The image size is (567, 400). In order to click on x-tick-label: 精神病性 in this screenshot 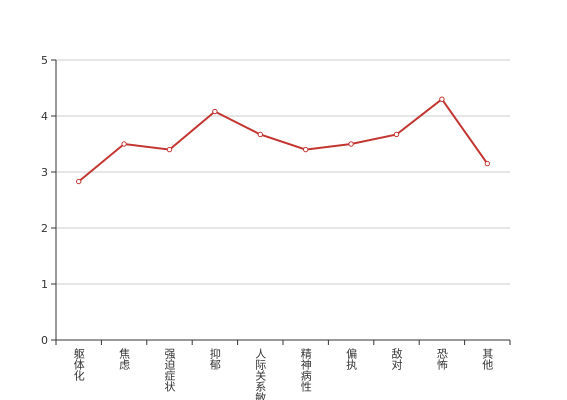, I will do `click(305, 370)`.